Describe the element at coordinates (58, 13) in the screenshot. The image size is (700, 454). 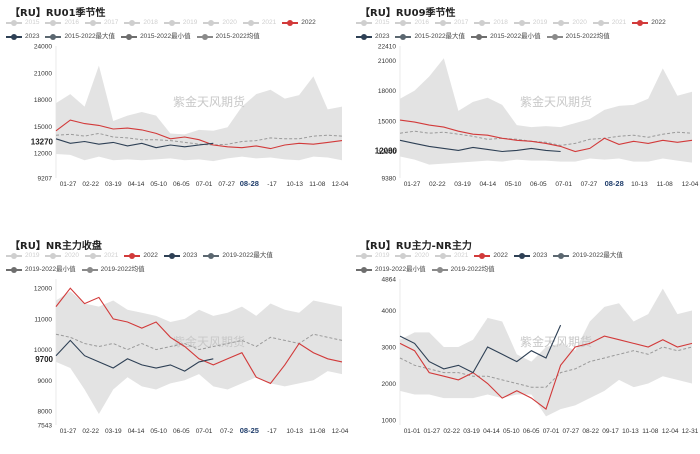
I see `chart-title: 【RU】RU01季节性` at that location.